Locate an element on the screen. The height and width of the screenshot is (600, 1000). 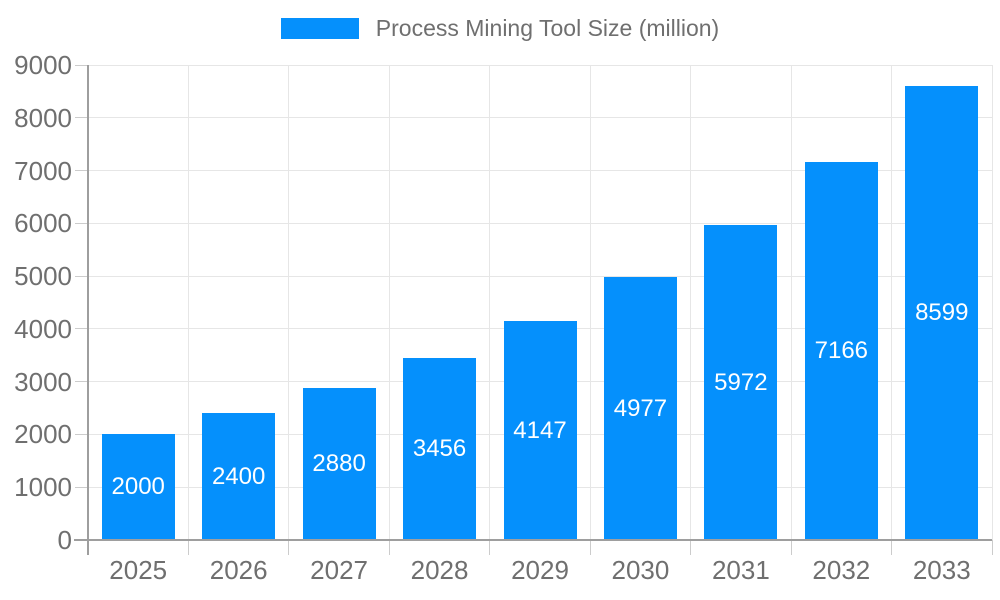
bar-2031: 5972 is located at coordinates (741, 382).